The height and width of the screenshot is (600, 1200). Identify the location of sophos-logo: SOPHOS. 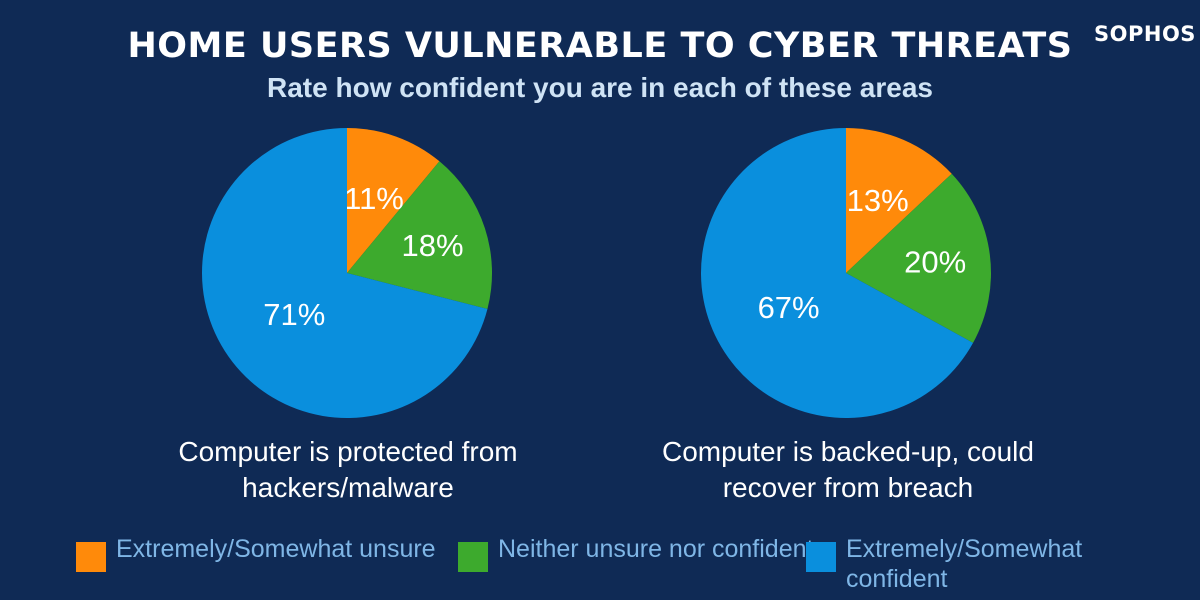
(1145, 34).